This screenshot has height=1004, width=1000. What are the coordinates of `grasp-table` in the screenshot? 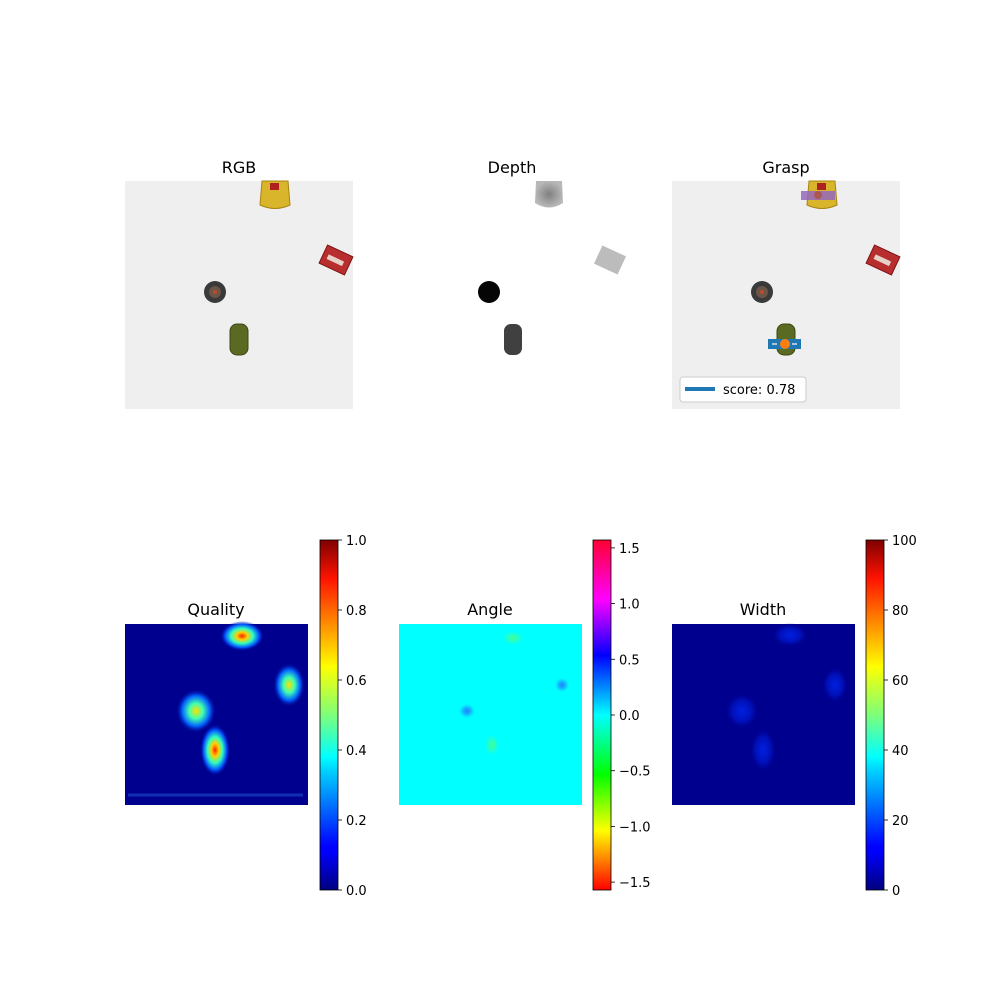 It's located at (786, 295).